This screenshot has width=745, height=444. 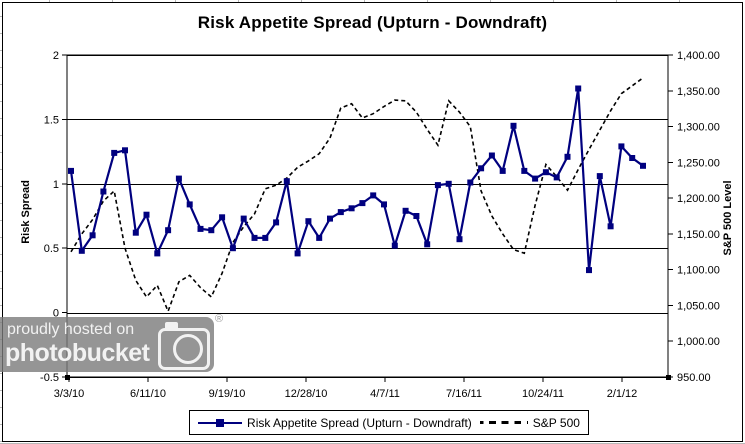 I want to click on right-axis-tick-label: 1,100.00, so click(x=698, y=271).